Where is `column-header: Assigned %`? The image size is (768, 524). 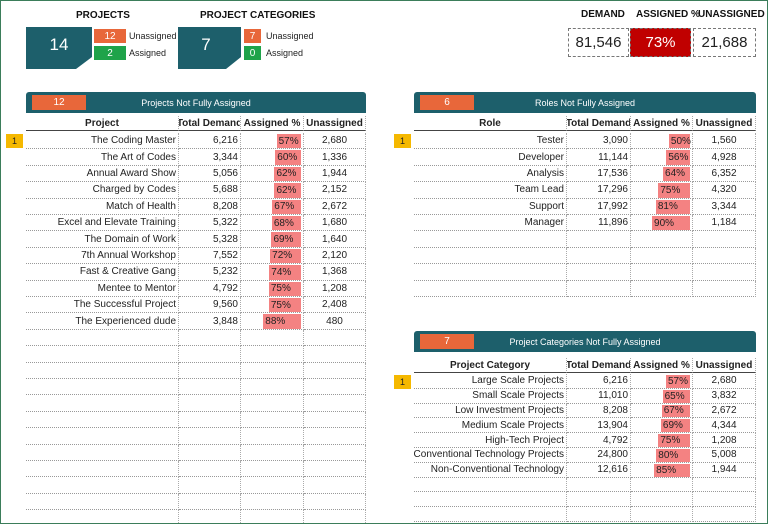
column-header: Assigned % is located at coordinates (272, 123).